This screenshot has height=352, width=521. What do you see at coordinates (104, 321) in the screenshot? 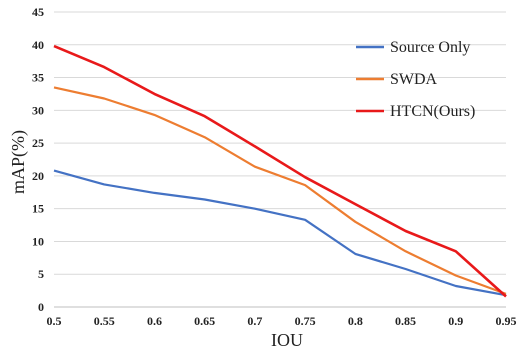
I see `x-tick-label: 0.55` at bounding box center [104, 321].